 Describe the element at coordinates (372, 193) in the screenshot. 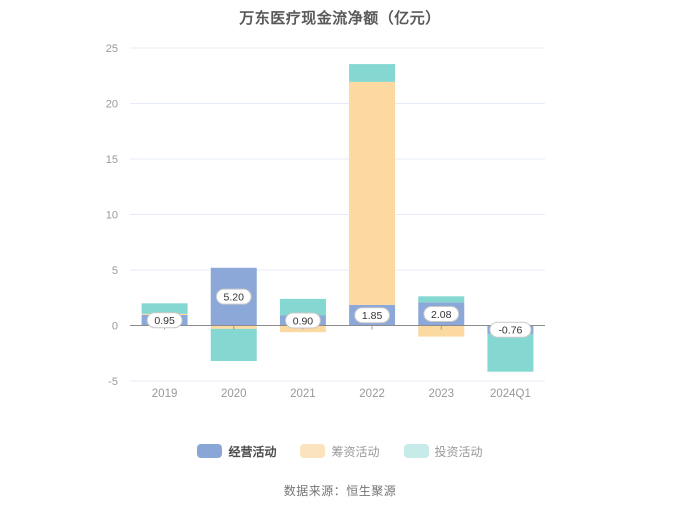

I see `bar-2022-financing` at that location.